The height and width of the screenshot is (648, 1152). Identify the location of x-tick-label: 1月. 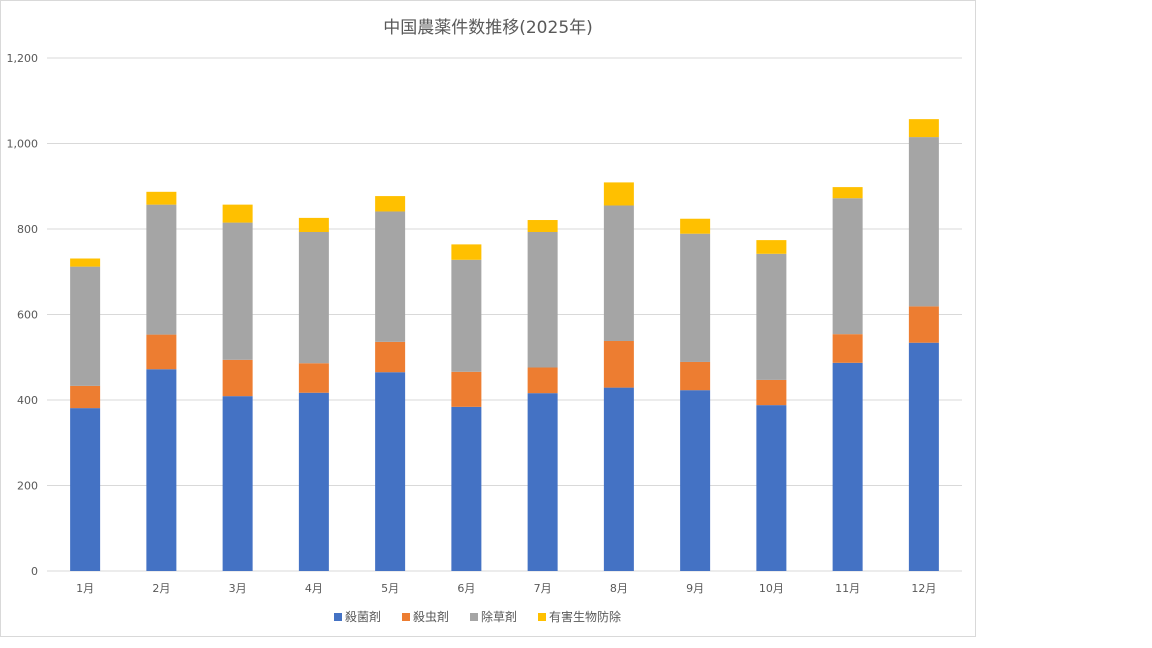
(85, 588).